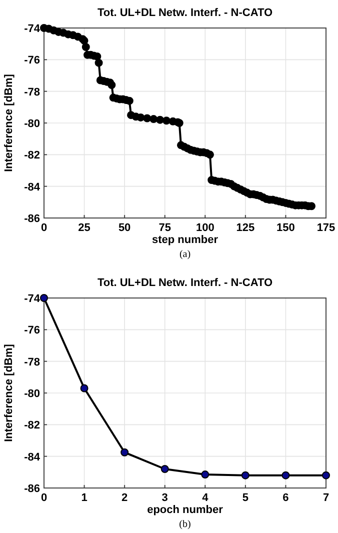 The width and height of the screenshot is (338, 533). I want to click on text: (b), so click(185, 524).